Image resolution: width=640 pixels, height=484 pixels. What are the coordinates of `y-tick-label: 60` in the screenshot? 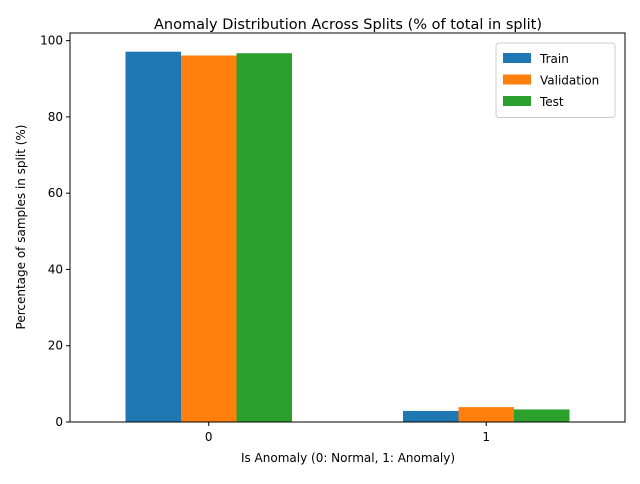 It's located at (55, 193).